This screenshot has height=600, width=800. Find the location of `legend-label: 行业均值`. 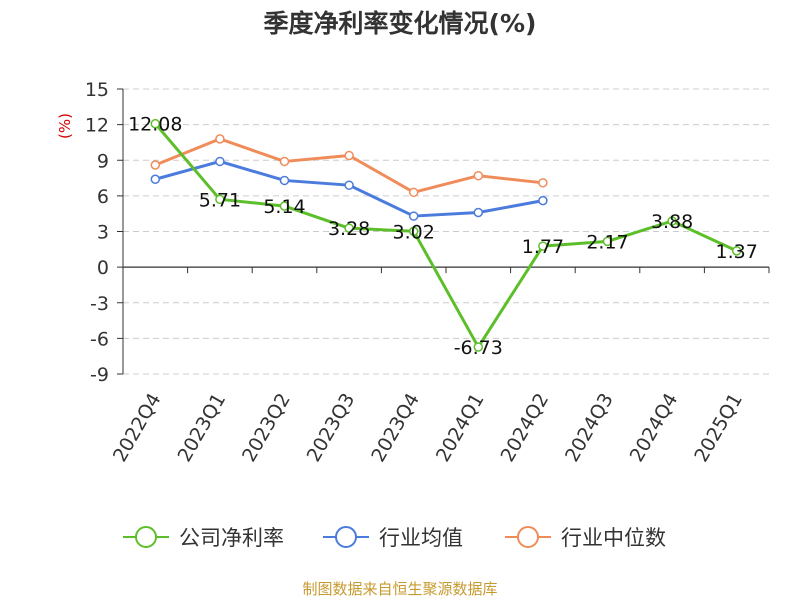

legend-label: 行业均值 is located at coordinates (421, 538).